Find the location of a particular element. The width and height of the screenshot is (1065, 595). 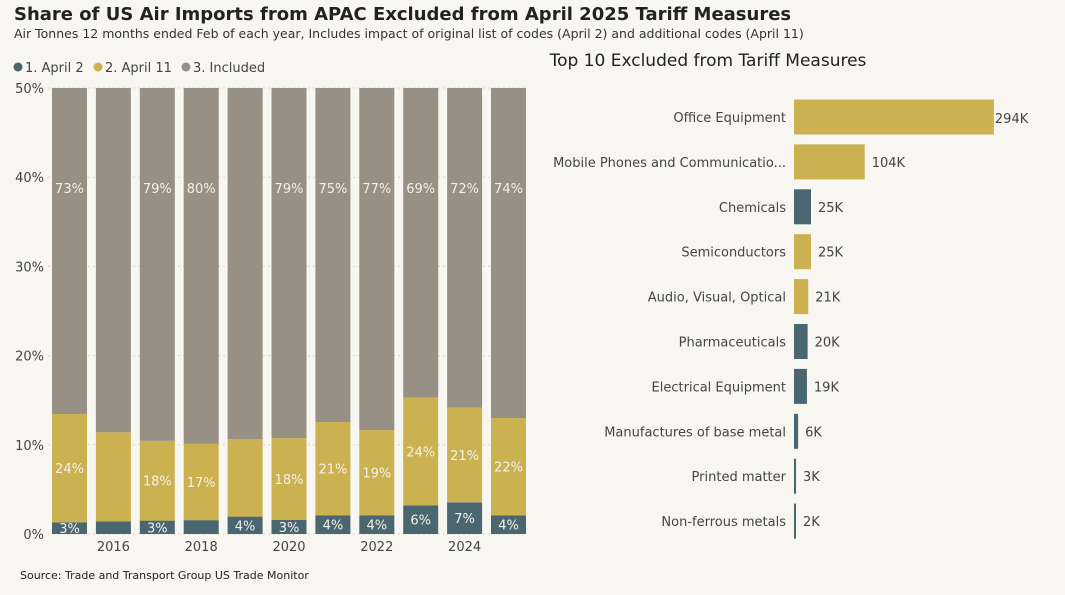

legend-label: 3. Included is located at coordinates (229, 68).